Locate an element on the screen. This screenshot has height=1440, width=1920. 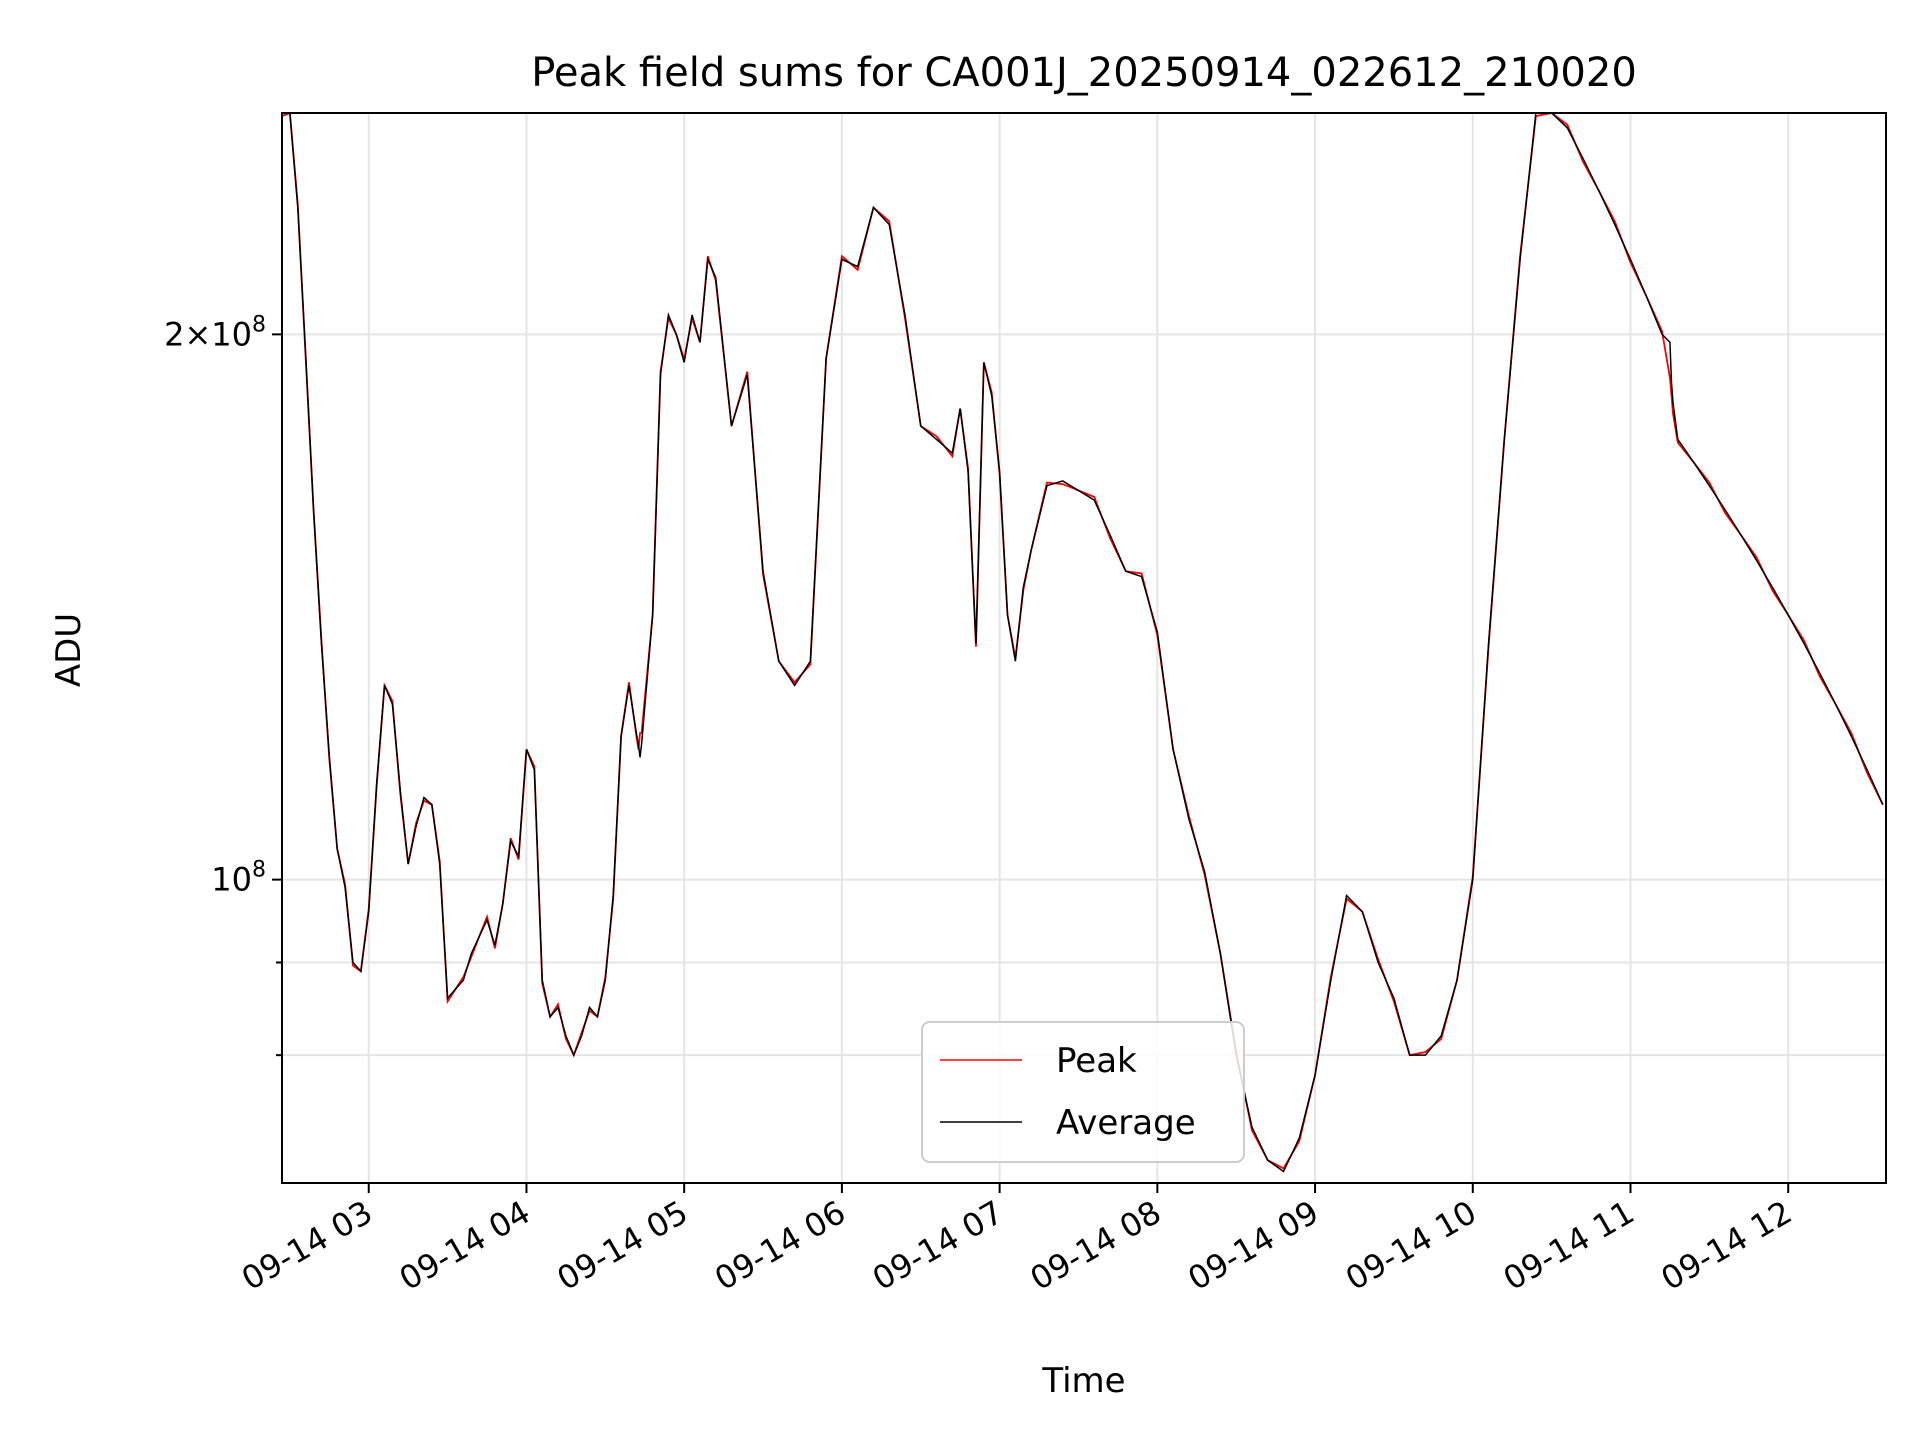
y-axis-label: ADU is located at coordinates (69, 650).